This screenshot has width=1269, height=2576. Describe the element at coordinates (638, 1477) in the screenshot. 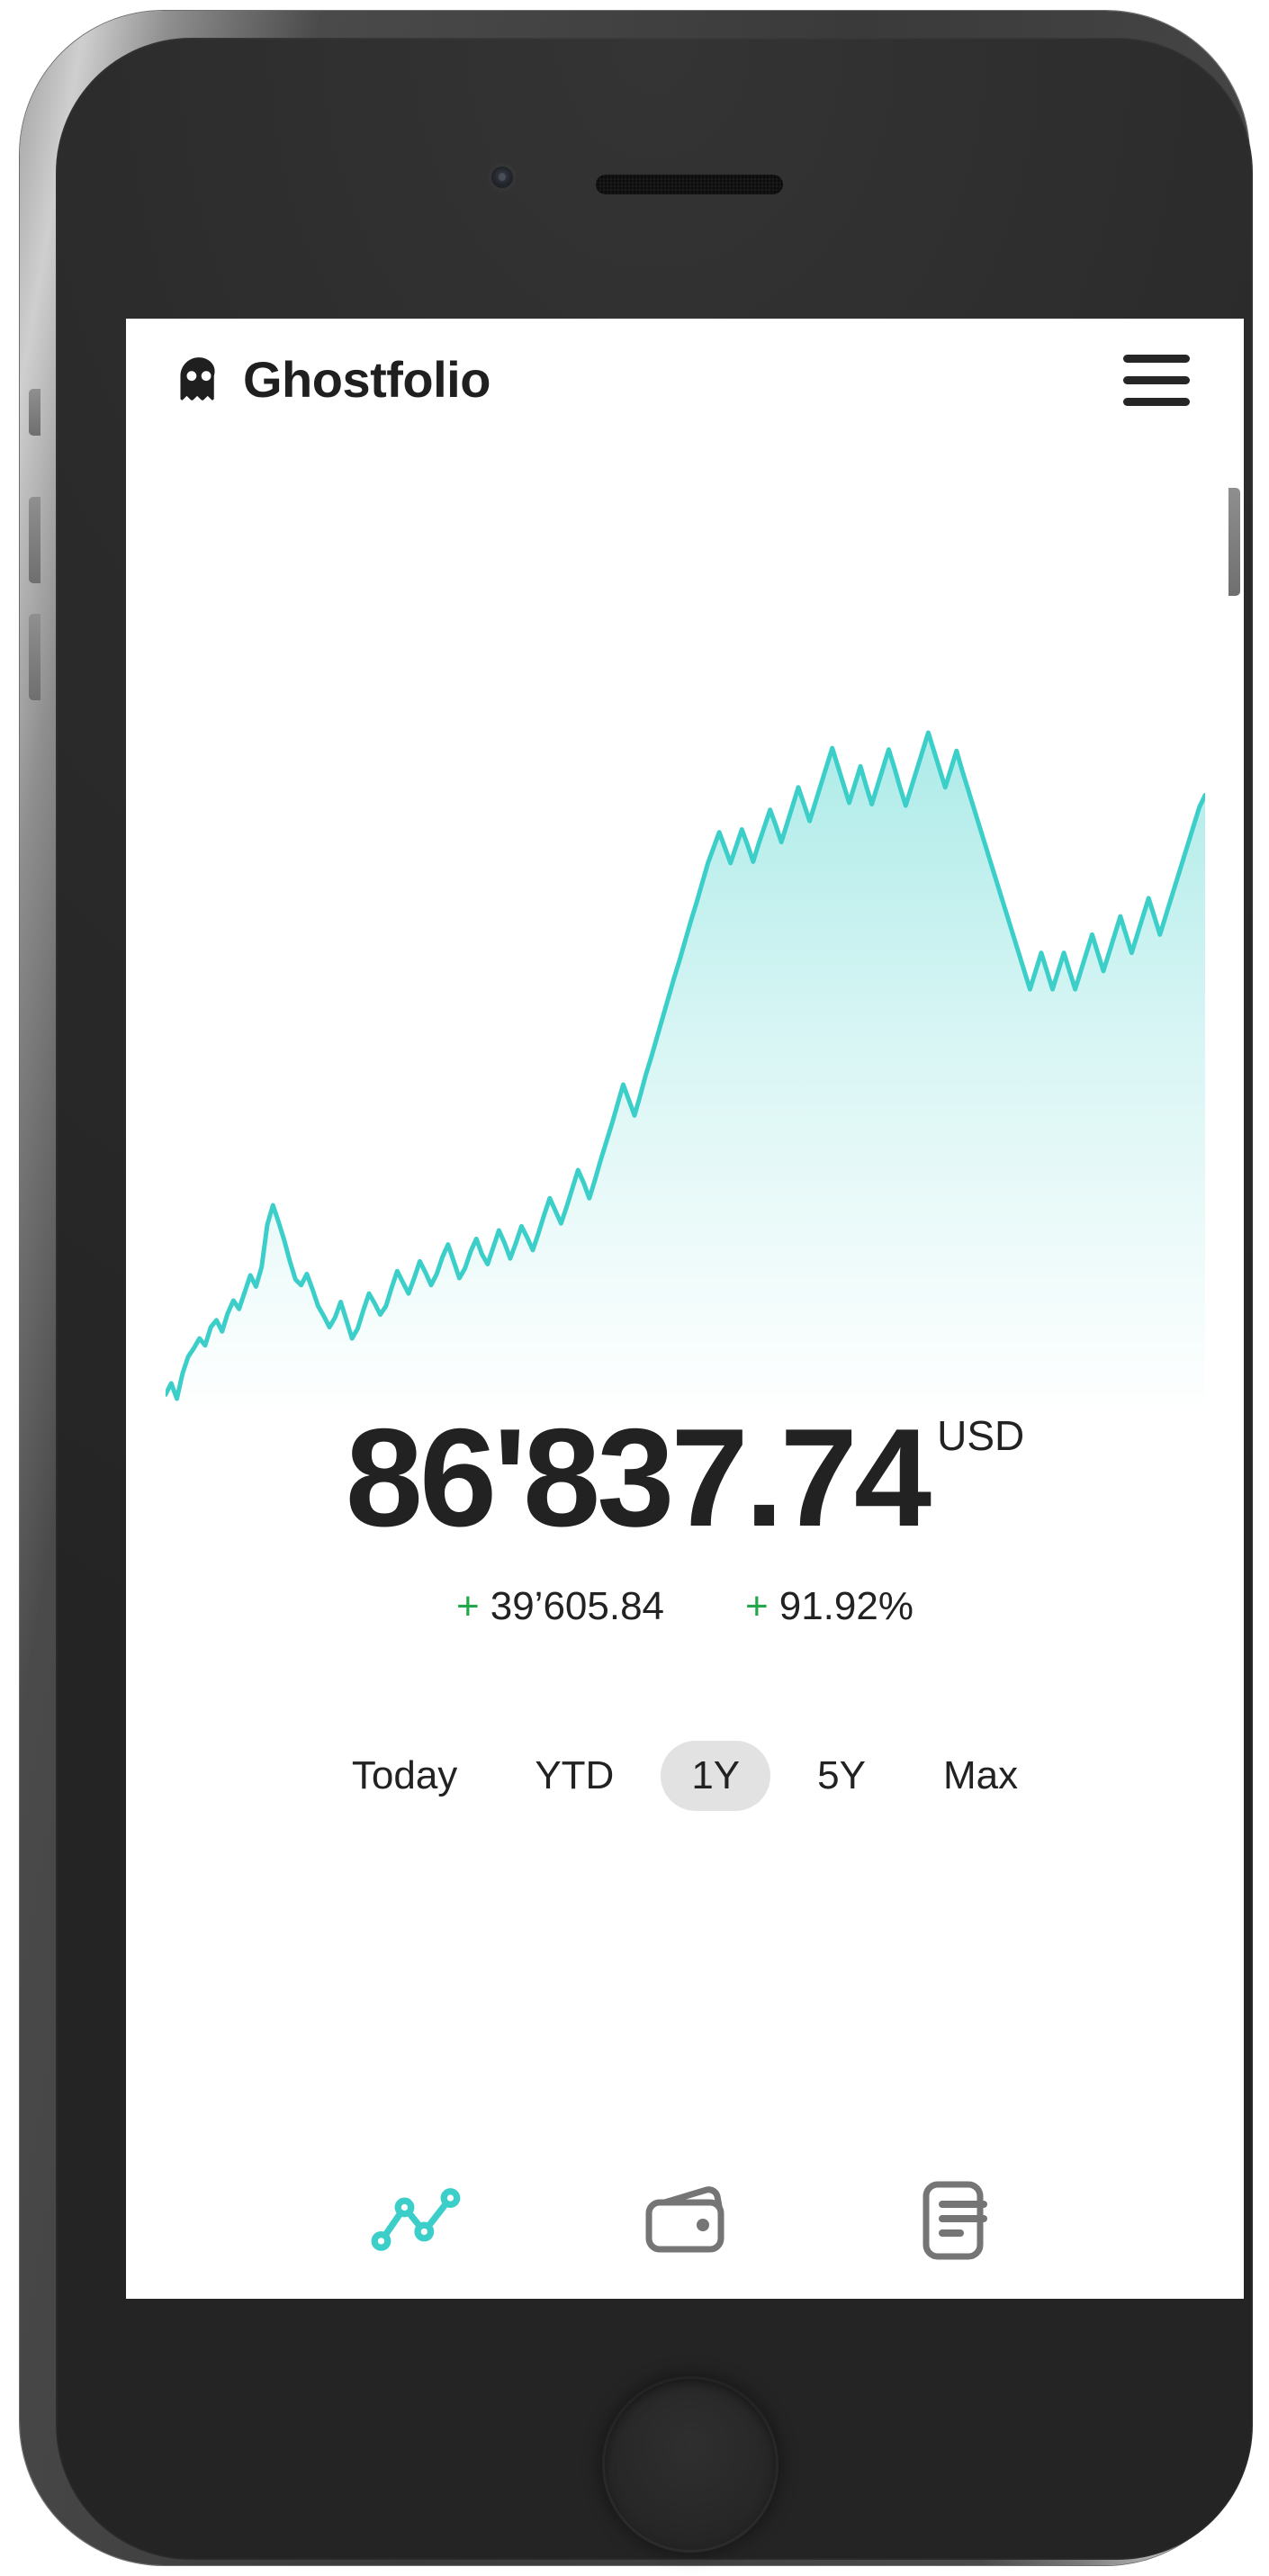

I see `portfolio-value: 86'837.74` at that location.